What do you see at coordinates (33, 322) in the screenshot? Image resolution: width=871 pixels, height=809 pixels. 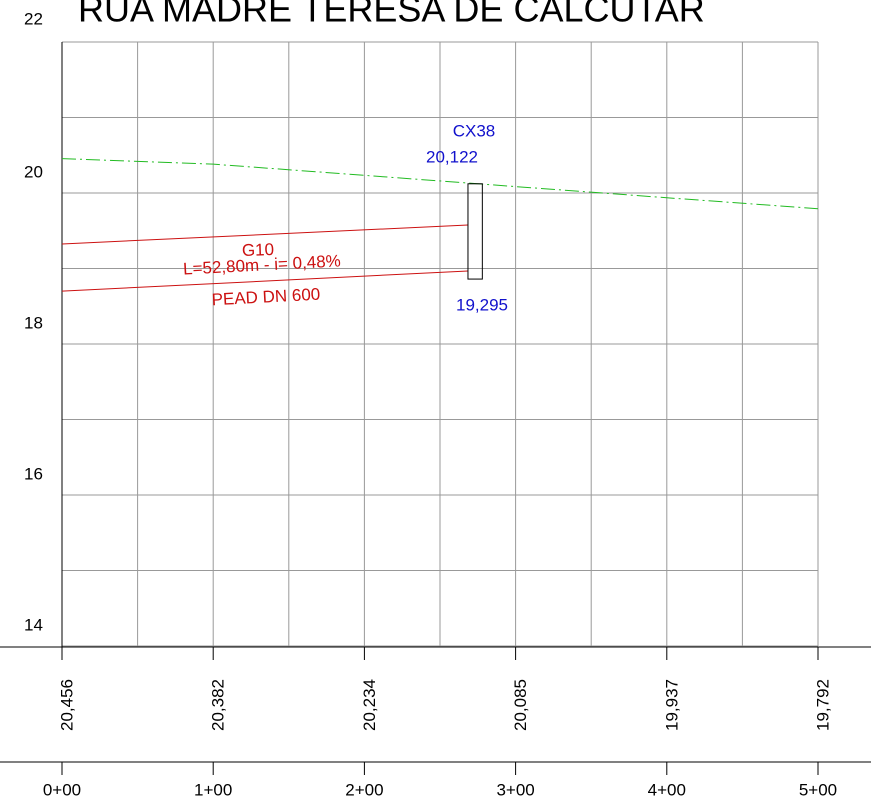 I see `y-tick-label: 18` at bounding box center [33, 322].